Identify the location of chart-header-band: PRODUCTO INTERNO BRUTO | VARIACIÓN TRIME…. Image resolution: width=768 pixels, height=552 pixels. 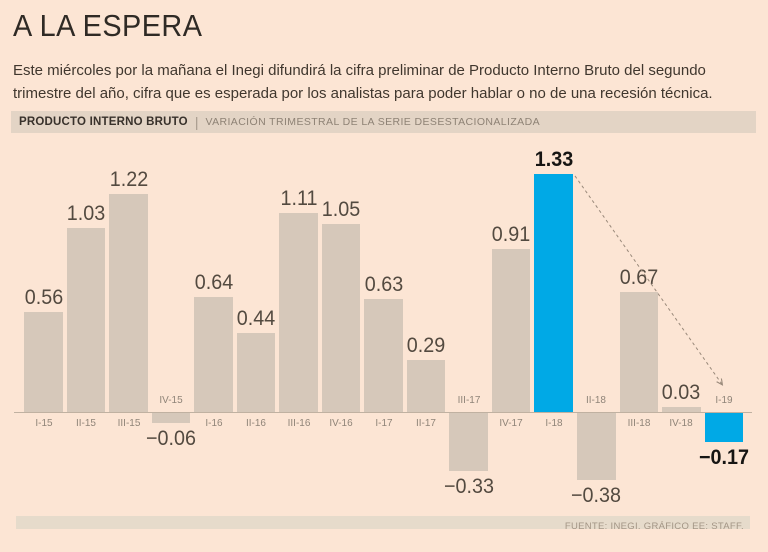
(383, 122).